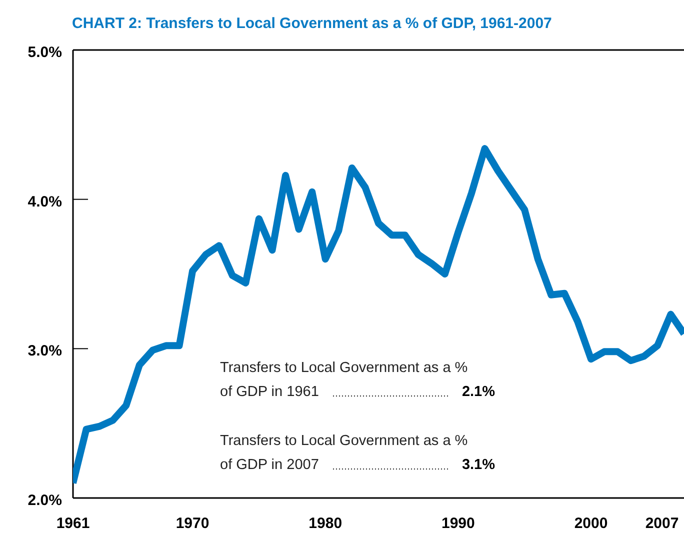 The image size is (684, 536). Describe the element at coordinates (312, 23) in the screenshot. I see `chart-title: CHART 2: Transfers to Local Government as a % of GDP, 1961-2007` at that location.